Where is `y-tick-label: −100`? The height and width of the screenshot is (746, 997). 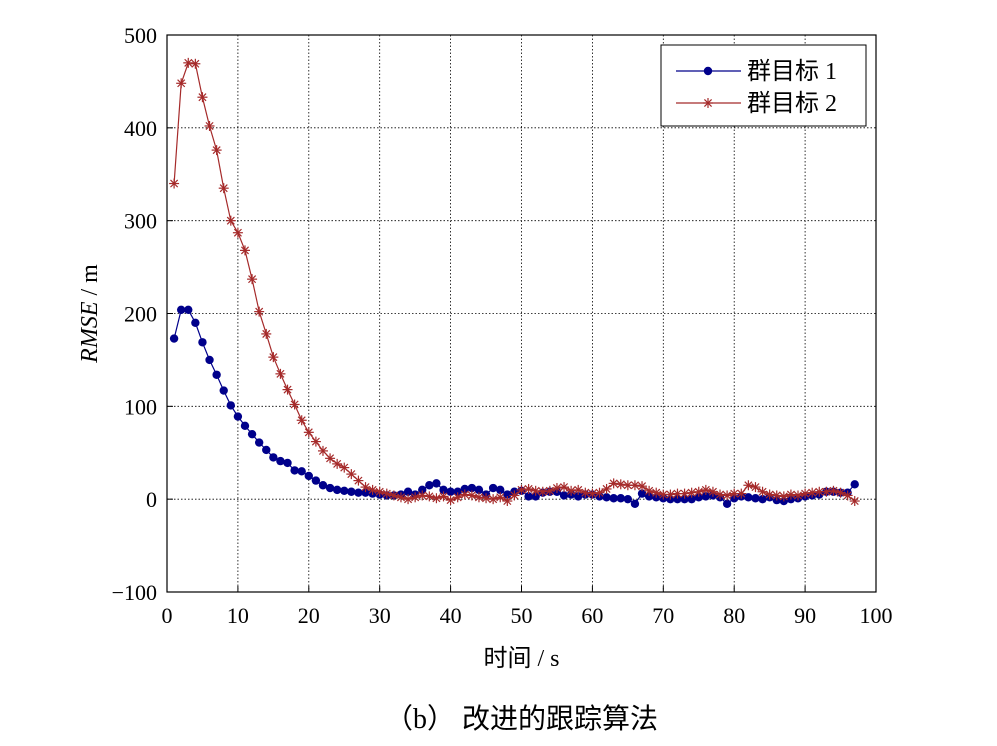
y-tick-label: −100 is located at coordinates (134, 592).